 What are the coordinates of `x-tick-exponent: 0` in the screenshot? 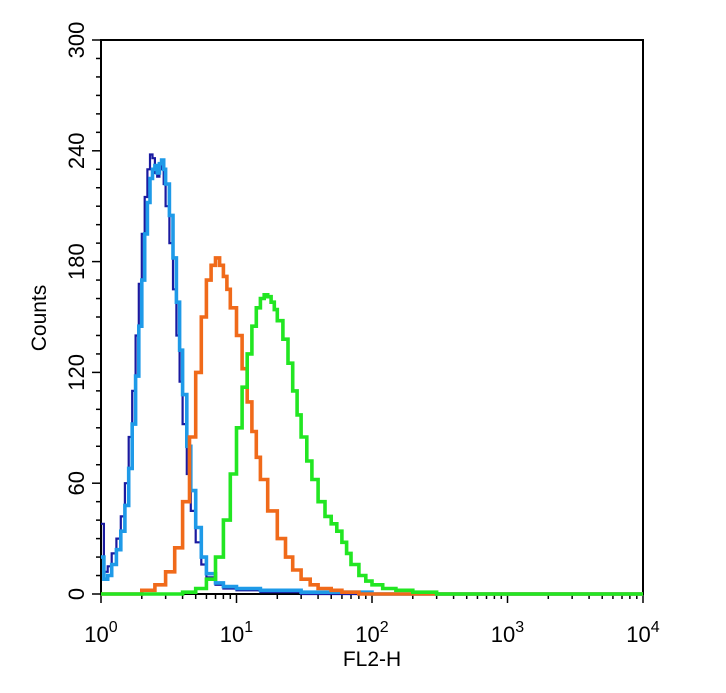 It's located at (113, 627).